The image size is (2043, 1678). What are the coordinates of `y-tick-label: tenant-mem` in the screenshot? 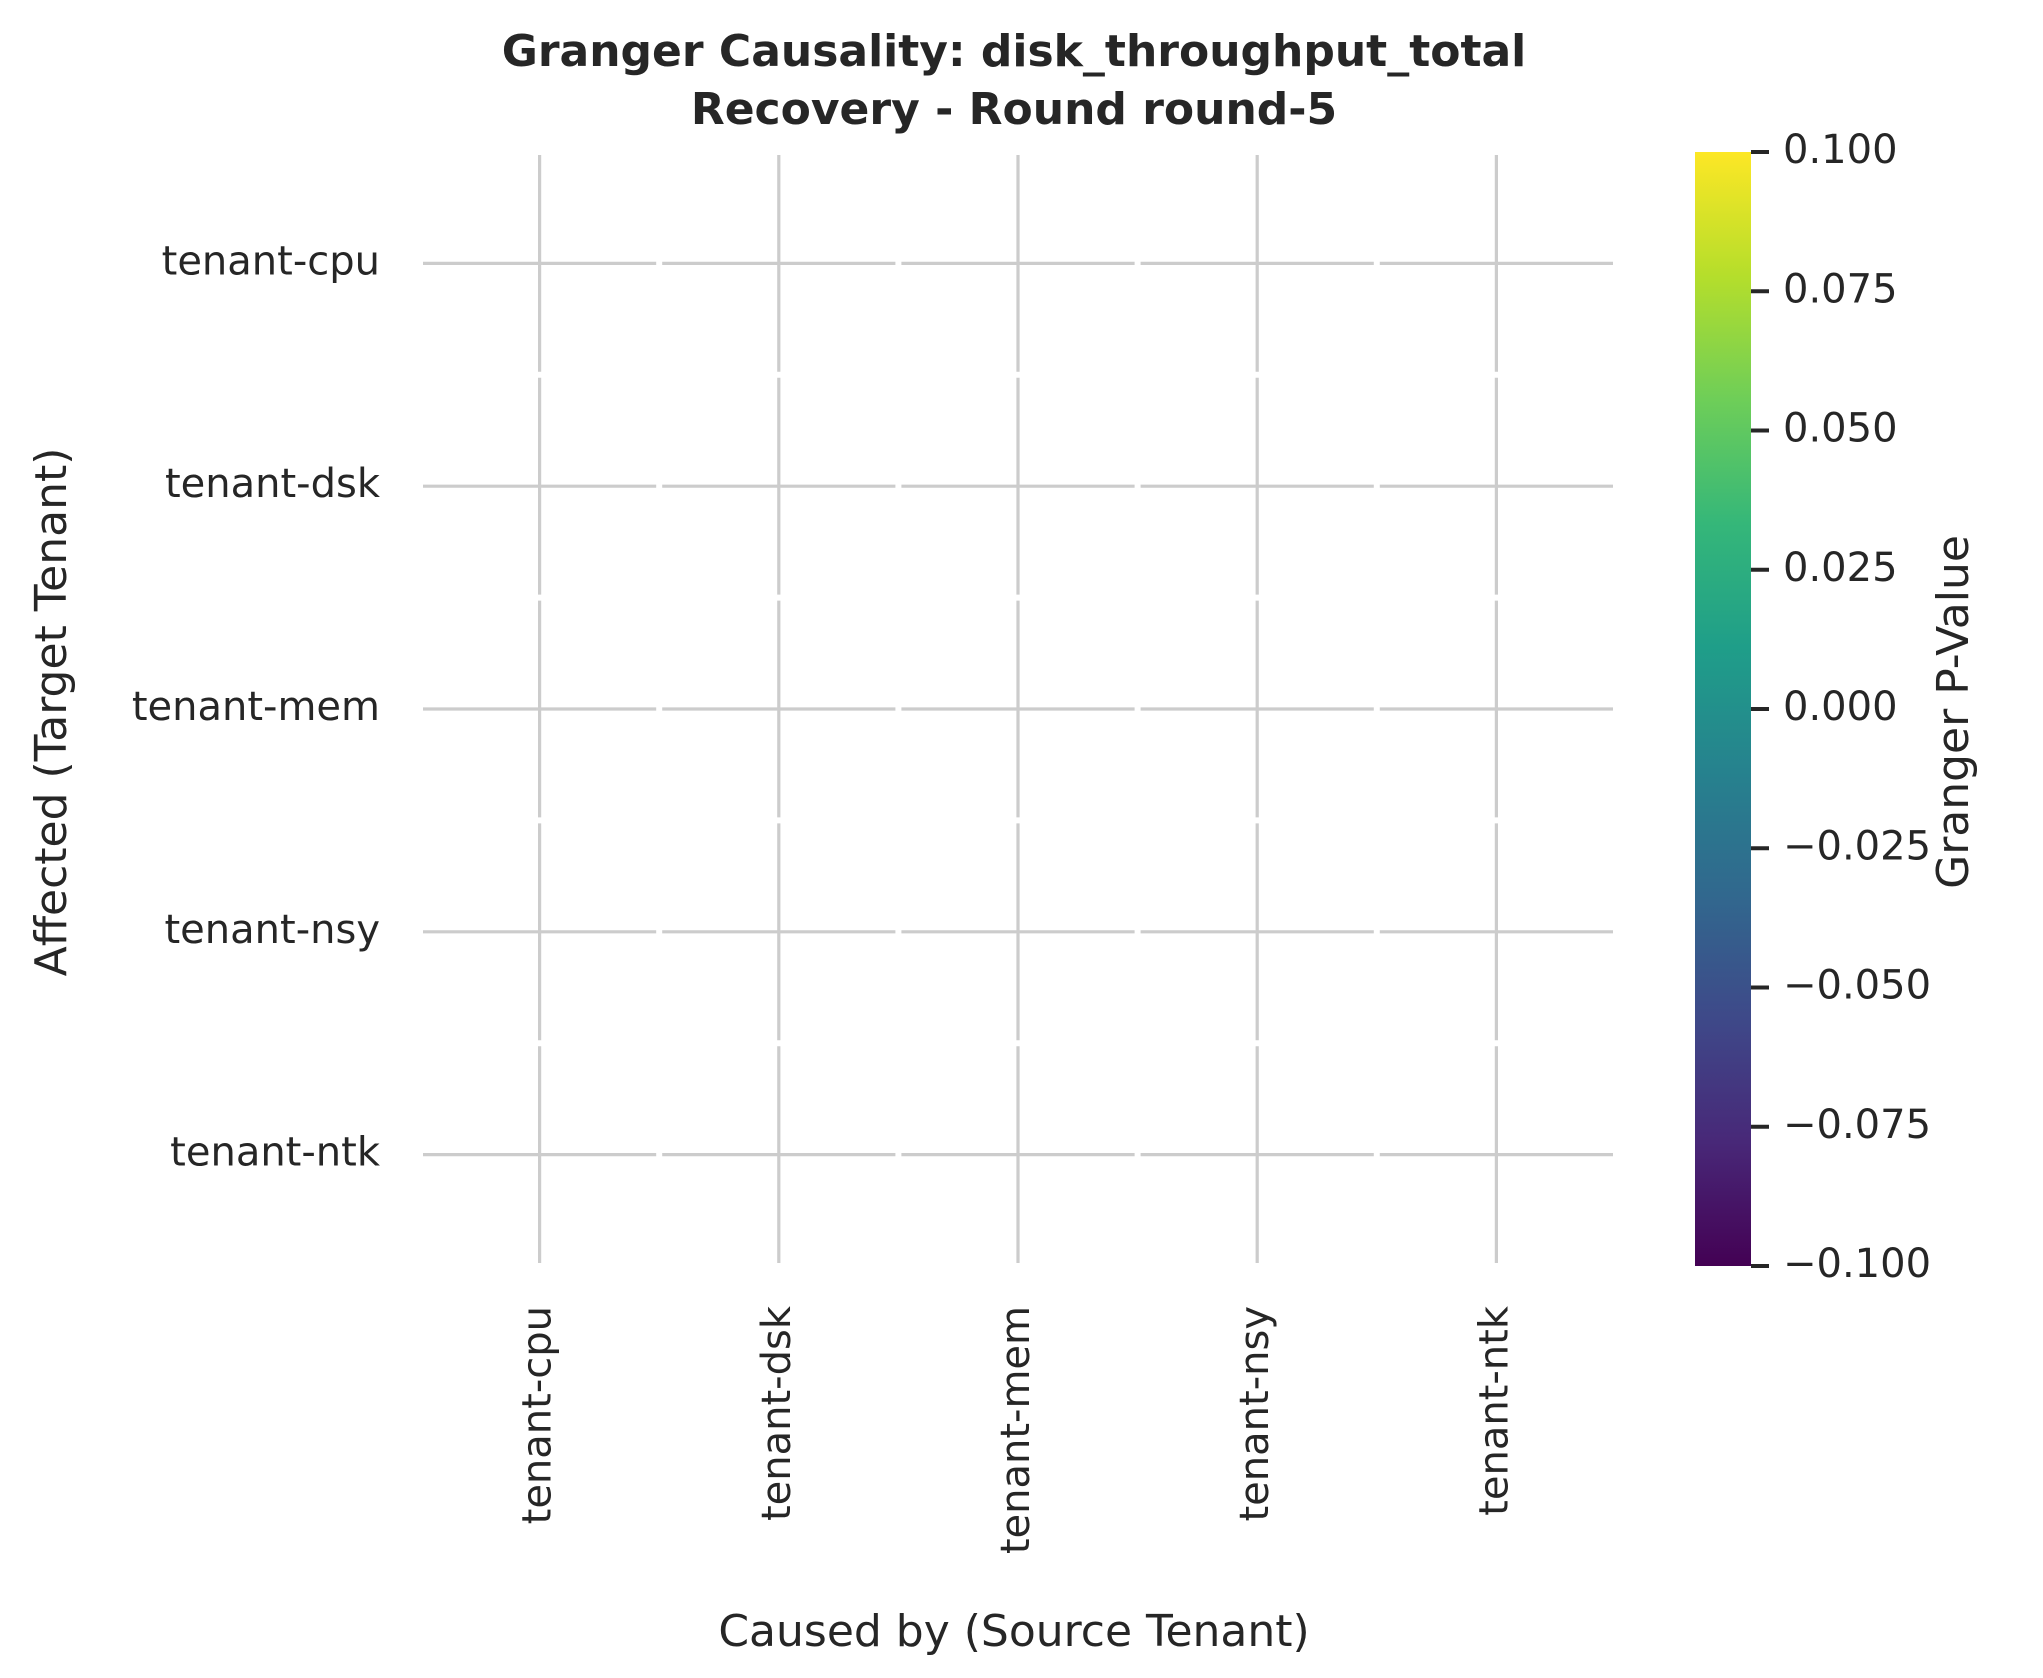 It's located at (256, 707).